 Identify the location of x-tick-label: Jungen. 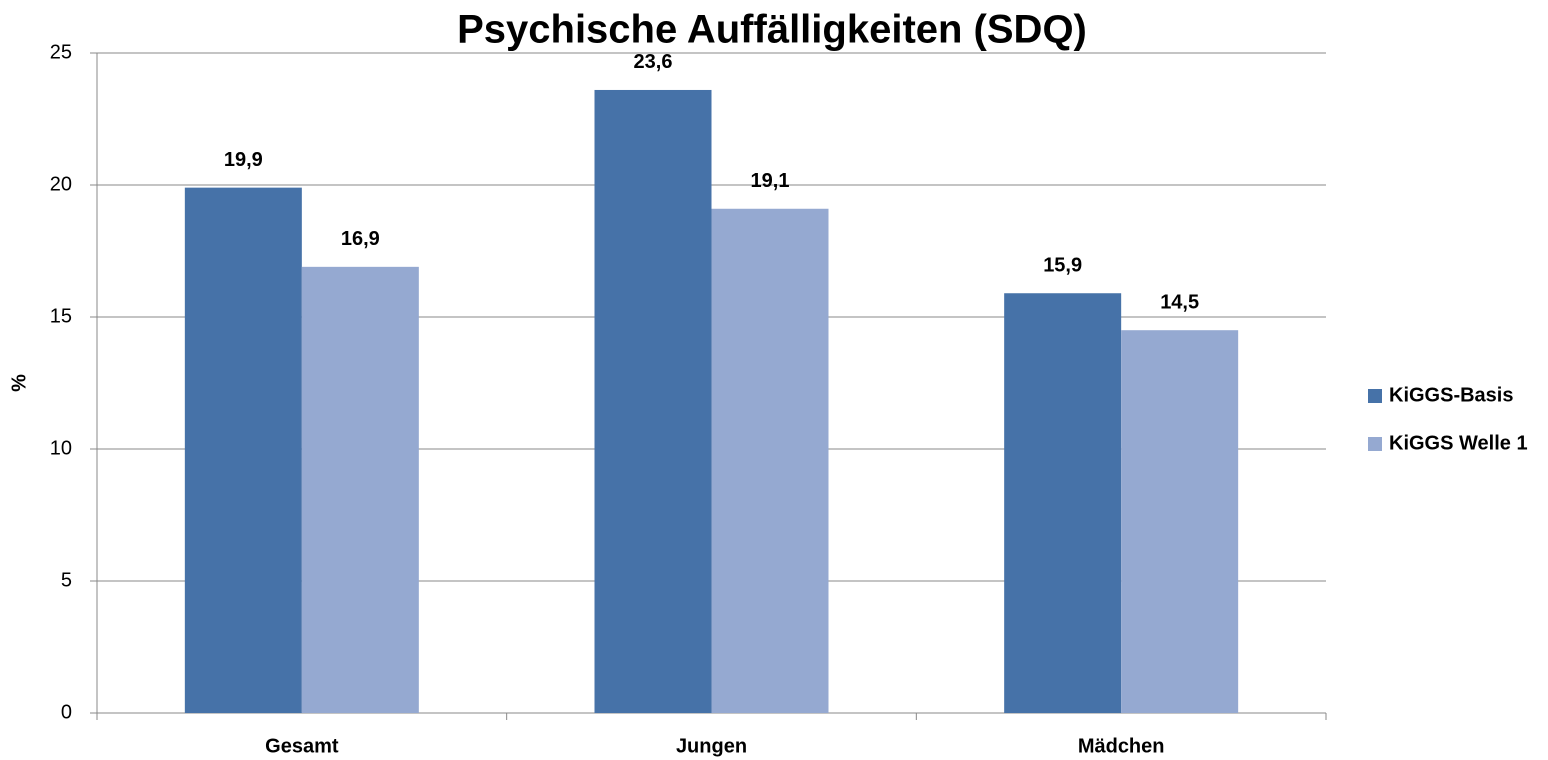
(711, 746).